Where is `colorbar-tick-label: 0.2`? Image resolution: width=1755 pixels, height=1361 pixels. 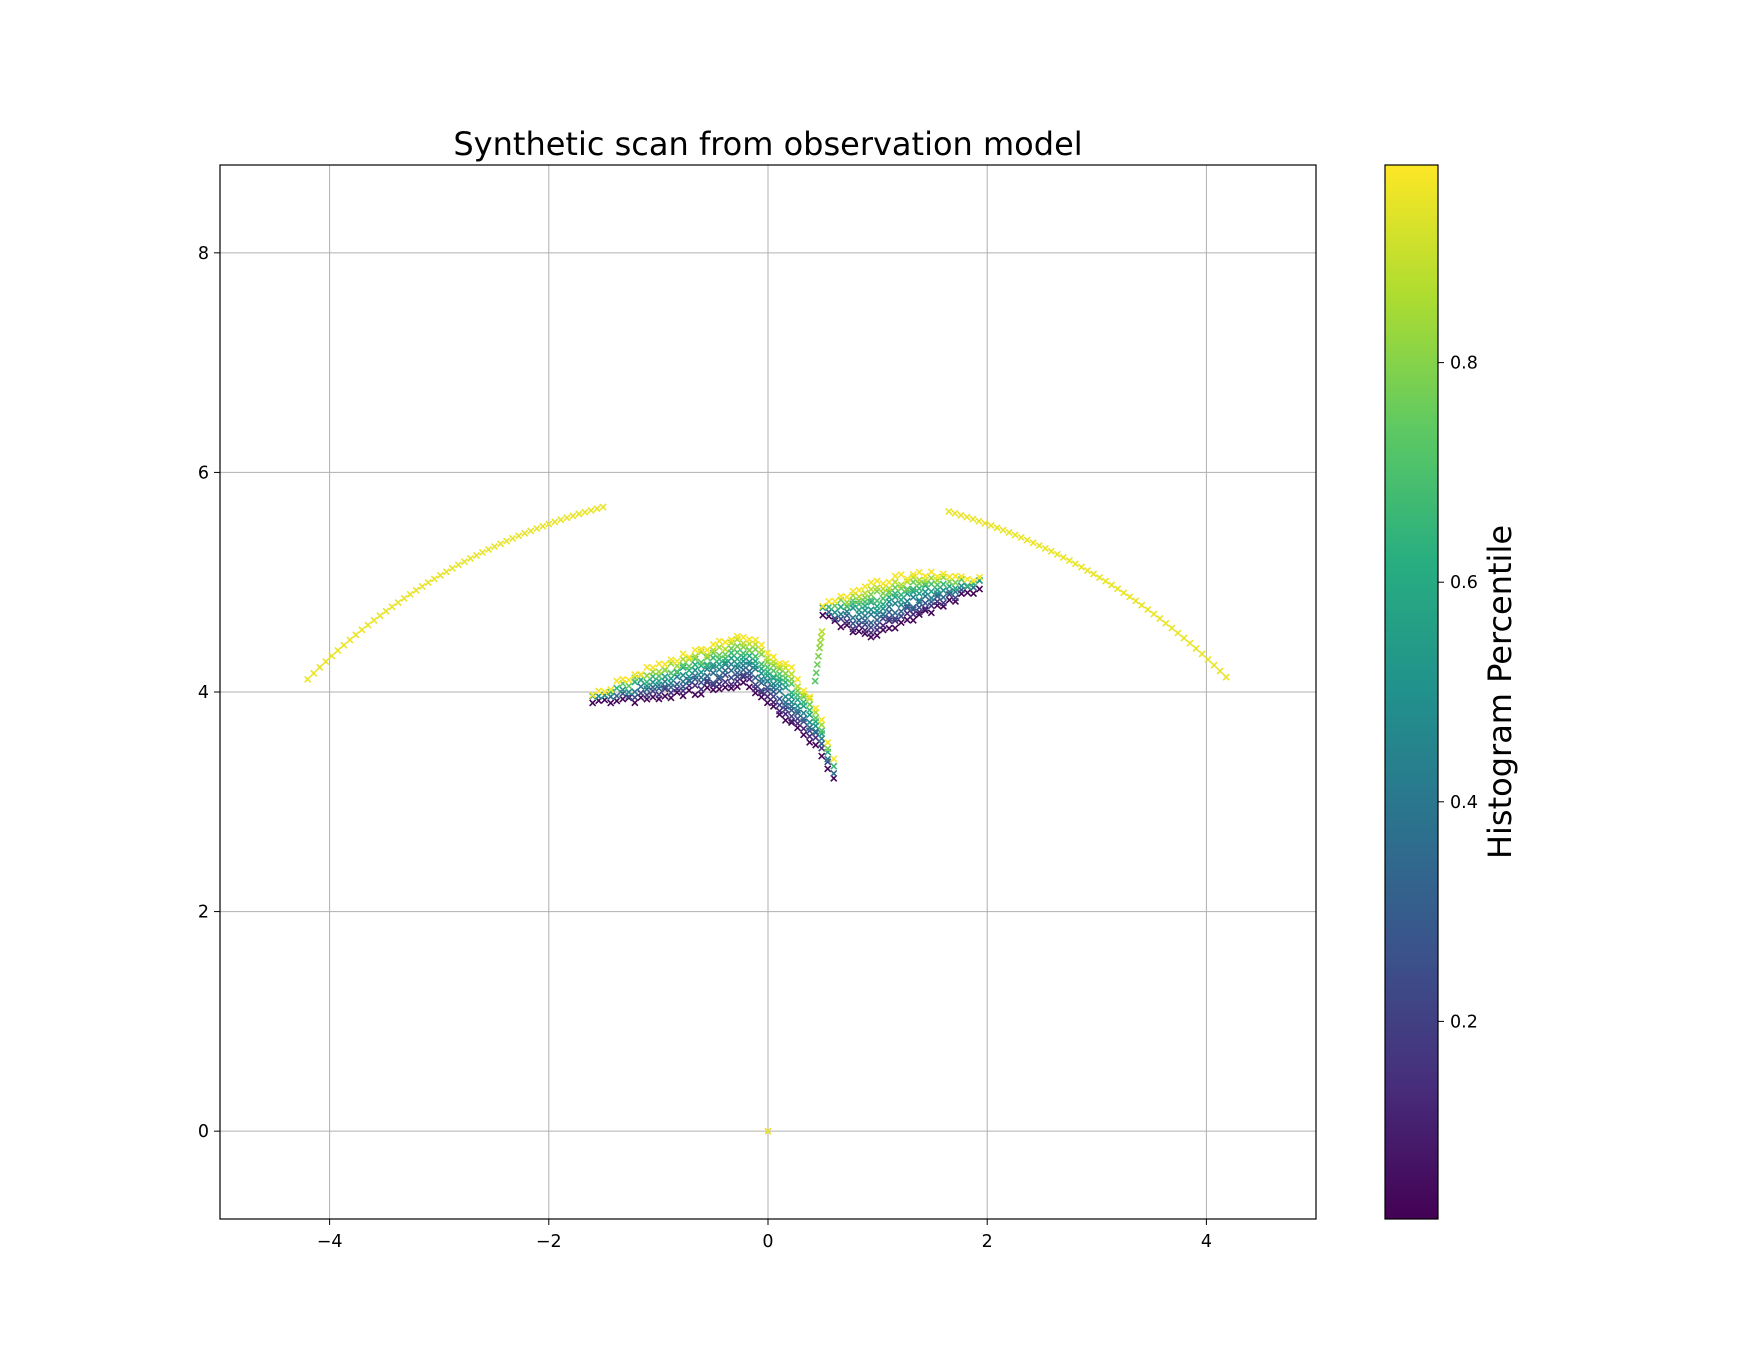
colorbar-tick-label: 0.2 is located at coordinates (1464, 1022).